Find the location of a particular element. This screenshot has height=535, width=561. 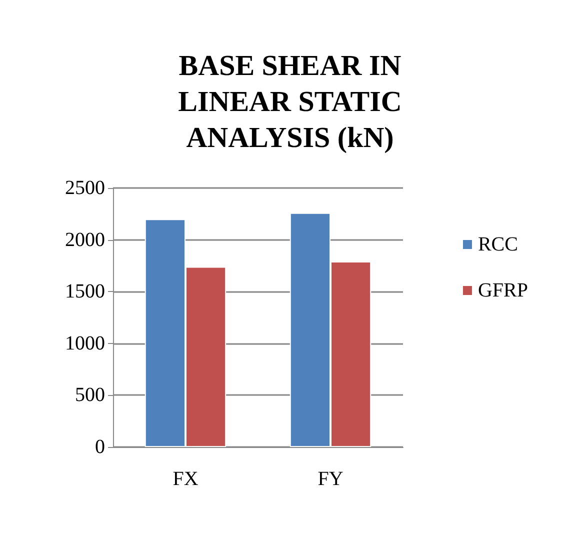

legend-label: GFRP is located at coordinates (503, 291).